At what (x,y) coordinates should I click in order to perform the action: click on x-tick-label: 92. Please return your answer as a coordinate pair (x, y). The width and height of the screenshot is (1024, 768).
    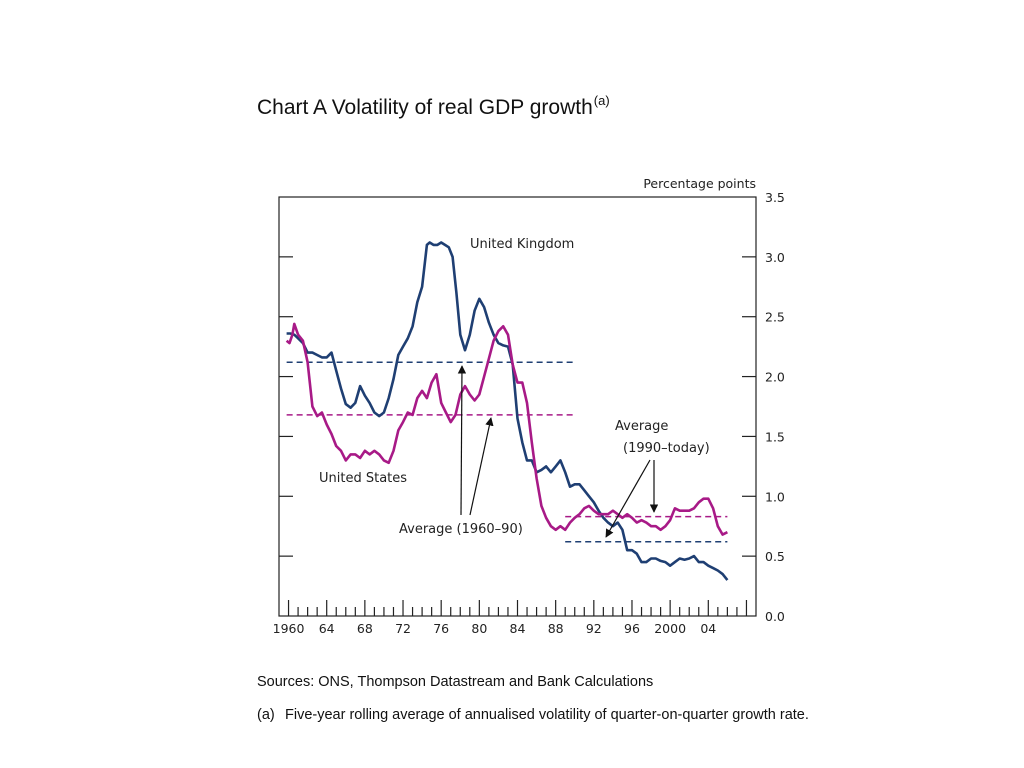
    Looking at the image, I should click on (594, 628).